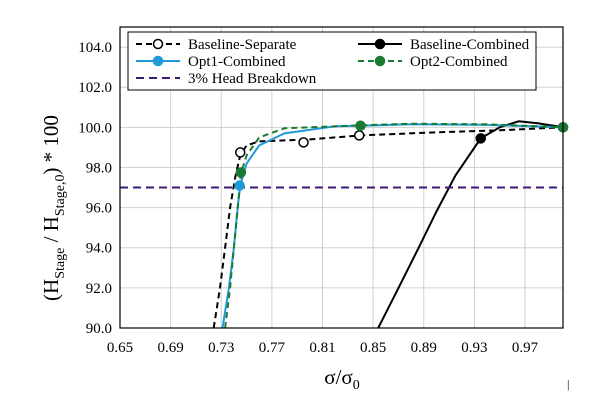 This screenshot has width=600, height=411. I want to click on x-tick-label: 0.69, so click(171, 348).